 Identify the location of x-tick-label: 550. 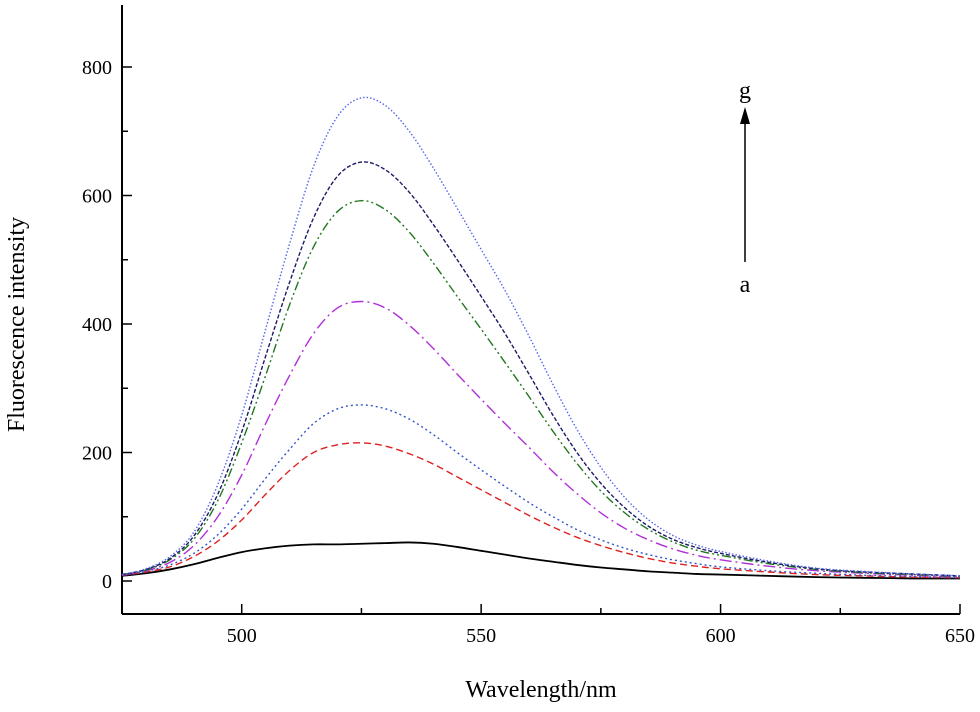
(481, 636).